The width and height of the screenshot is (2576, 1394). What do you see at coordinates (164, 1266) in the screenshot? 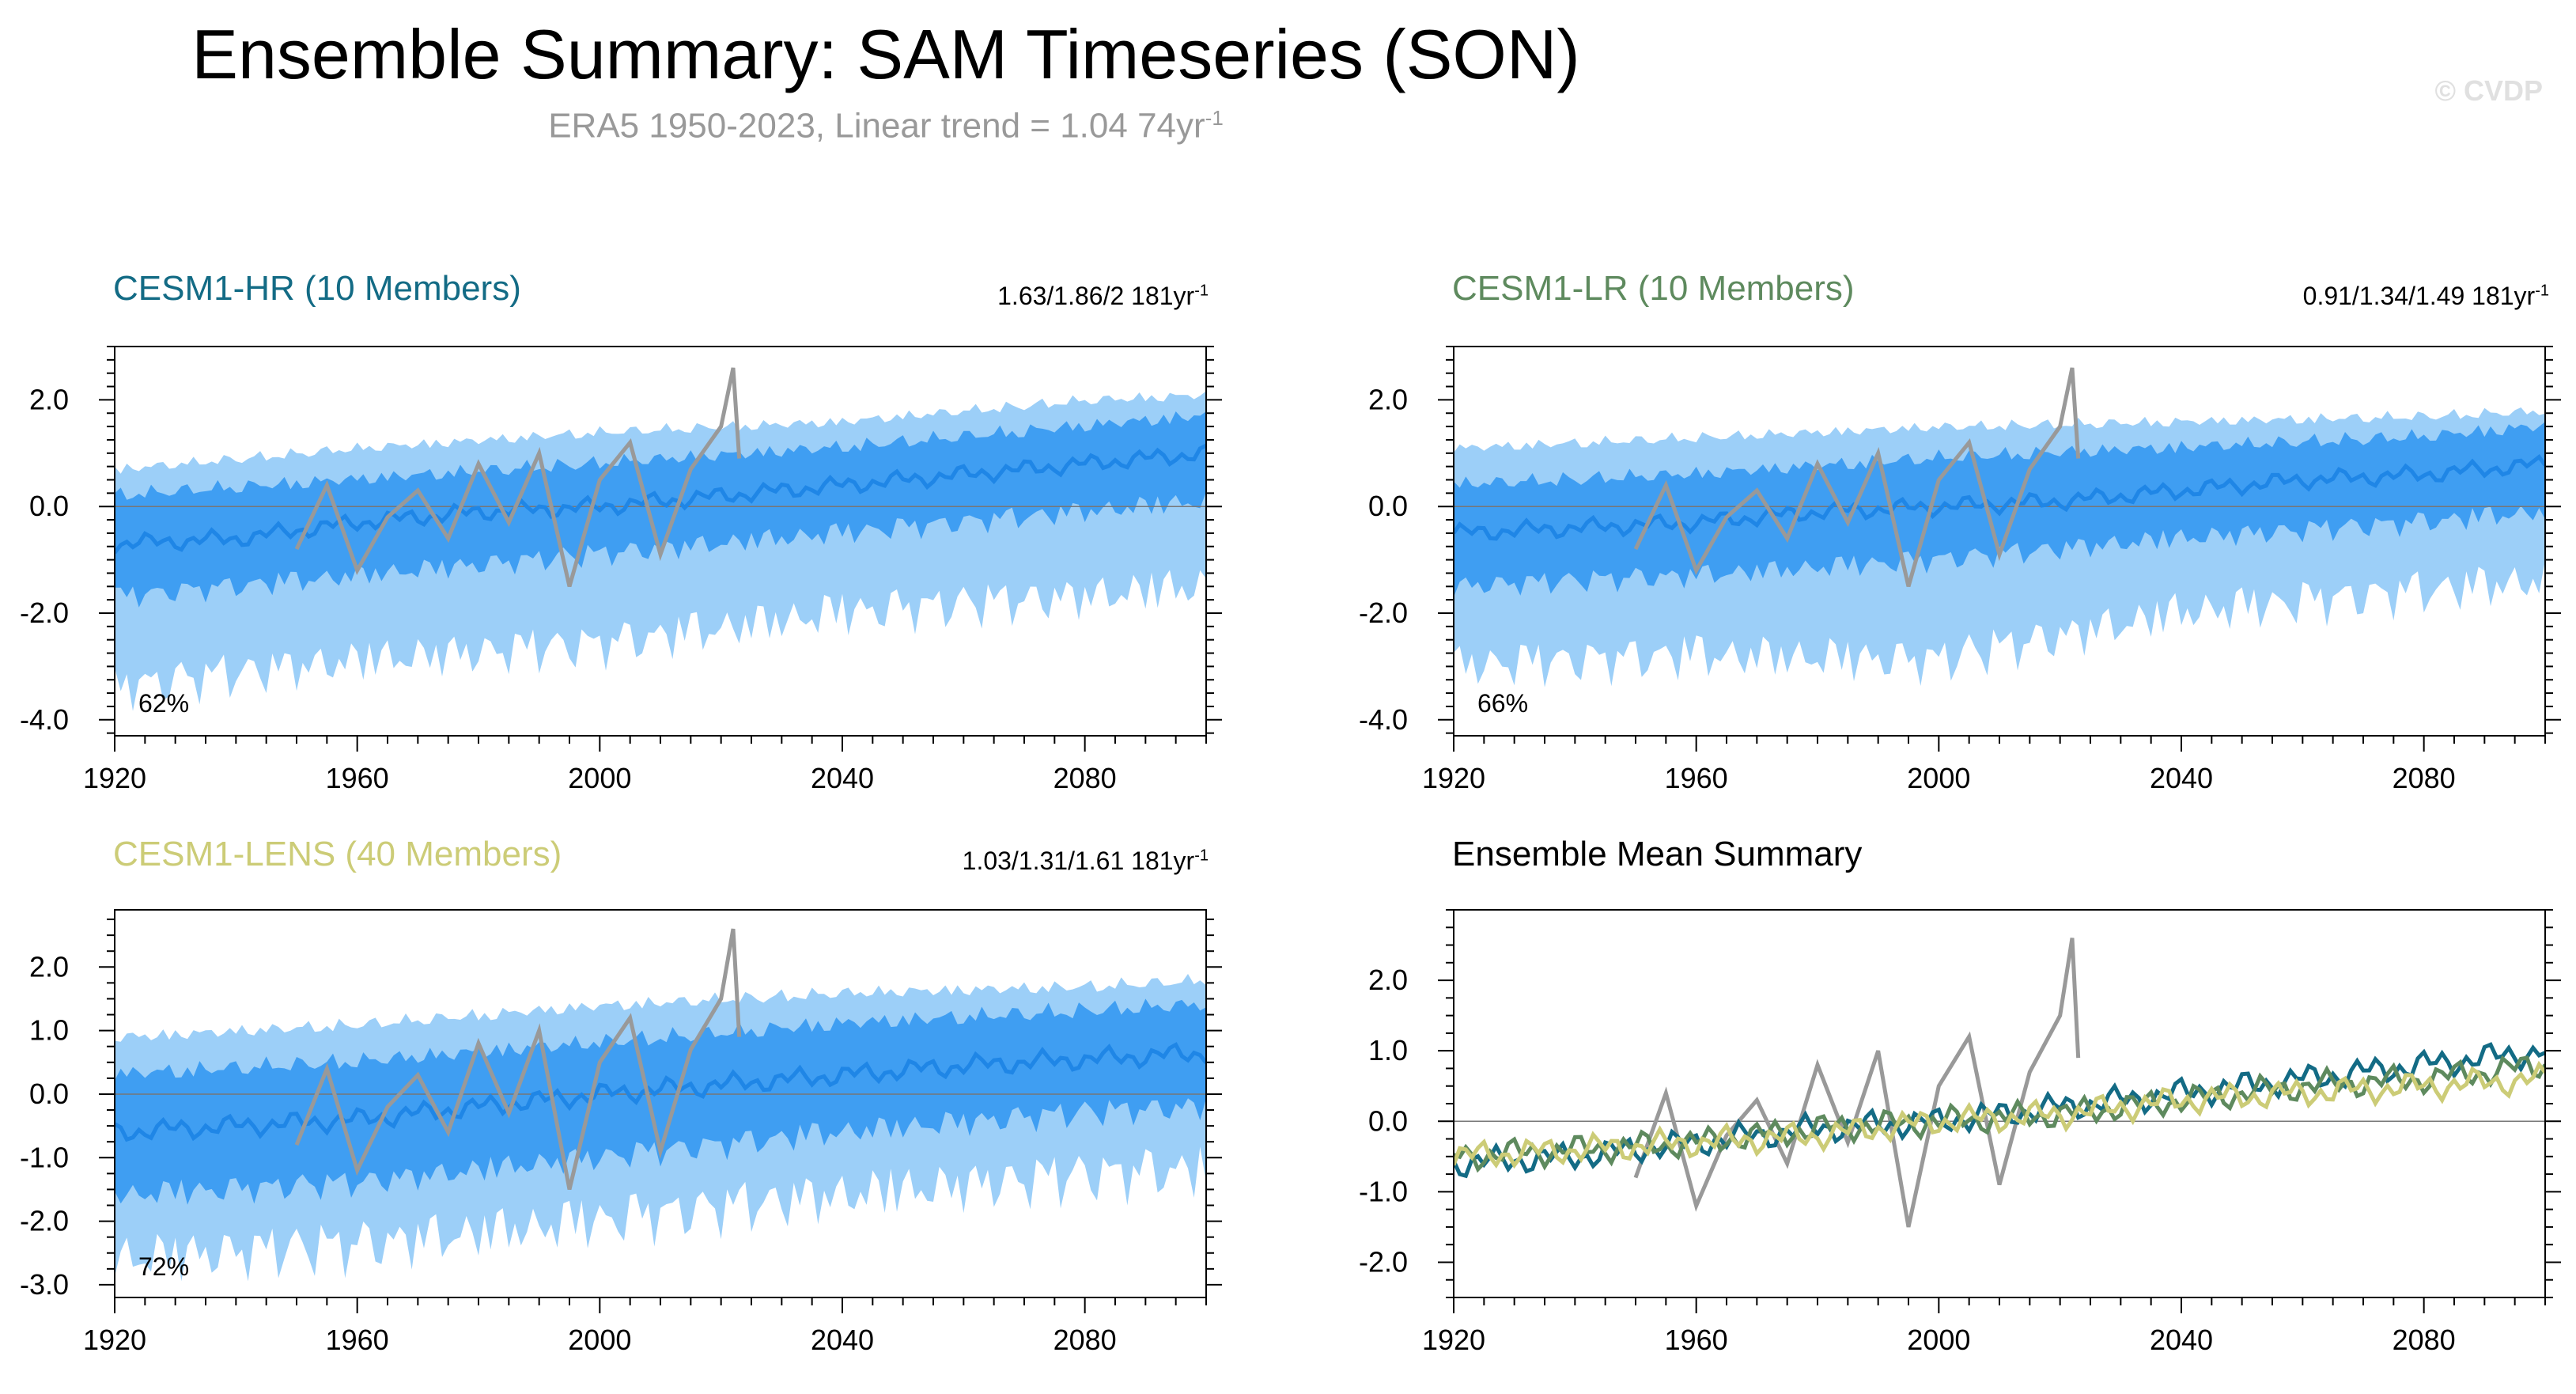
I see `percent-label: 72%` at bounding box center [164, 1266].